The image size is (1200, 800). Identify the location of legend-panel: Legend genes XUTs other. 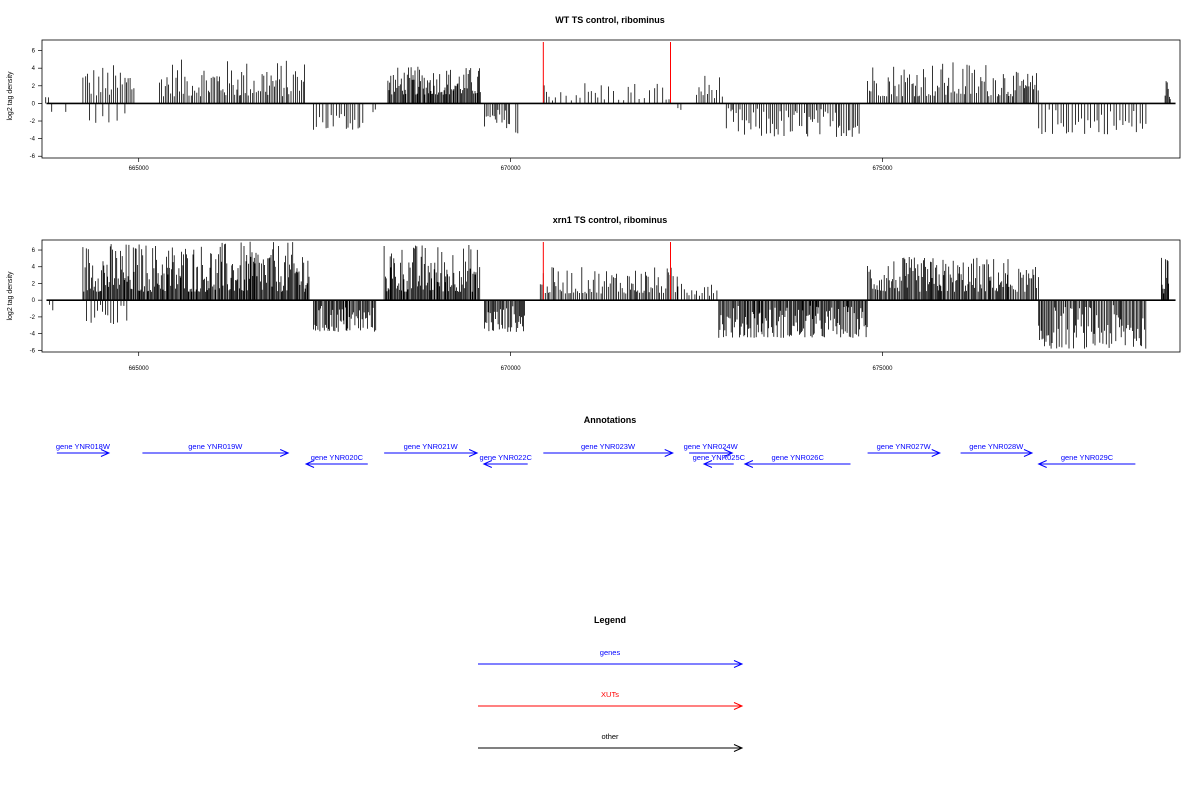
(611, 683).